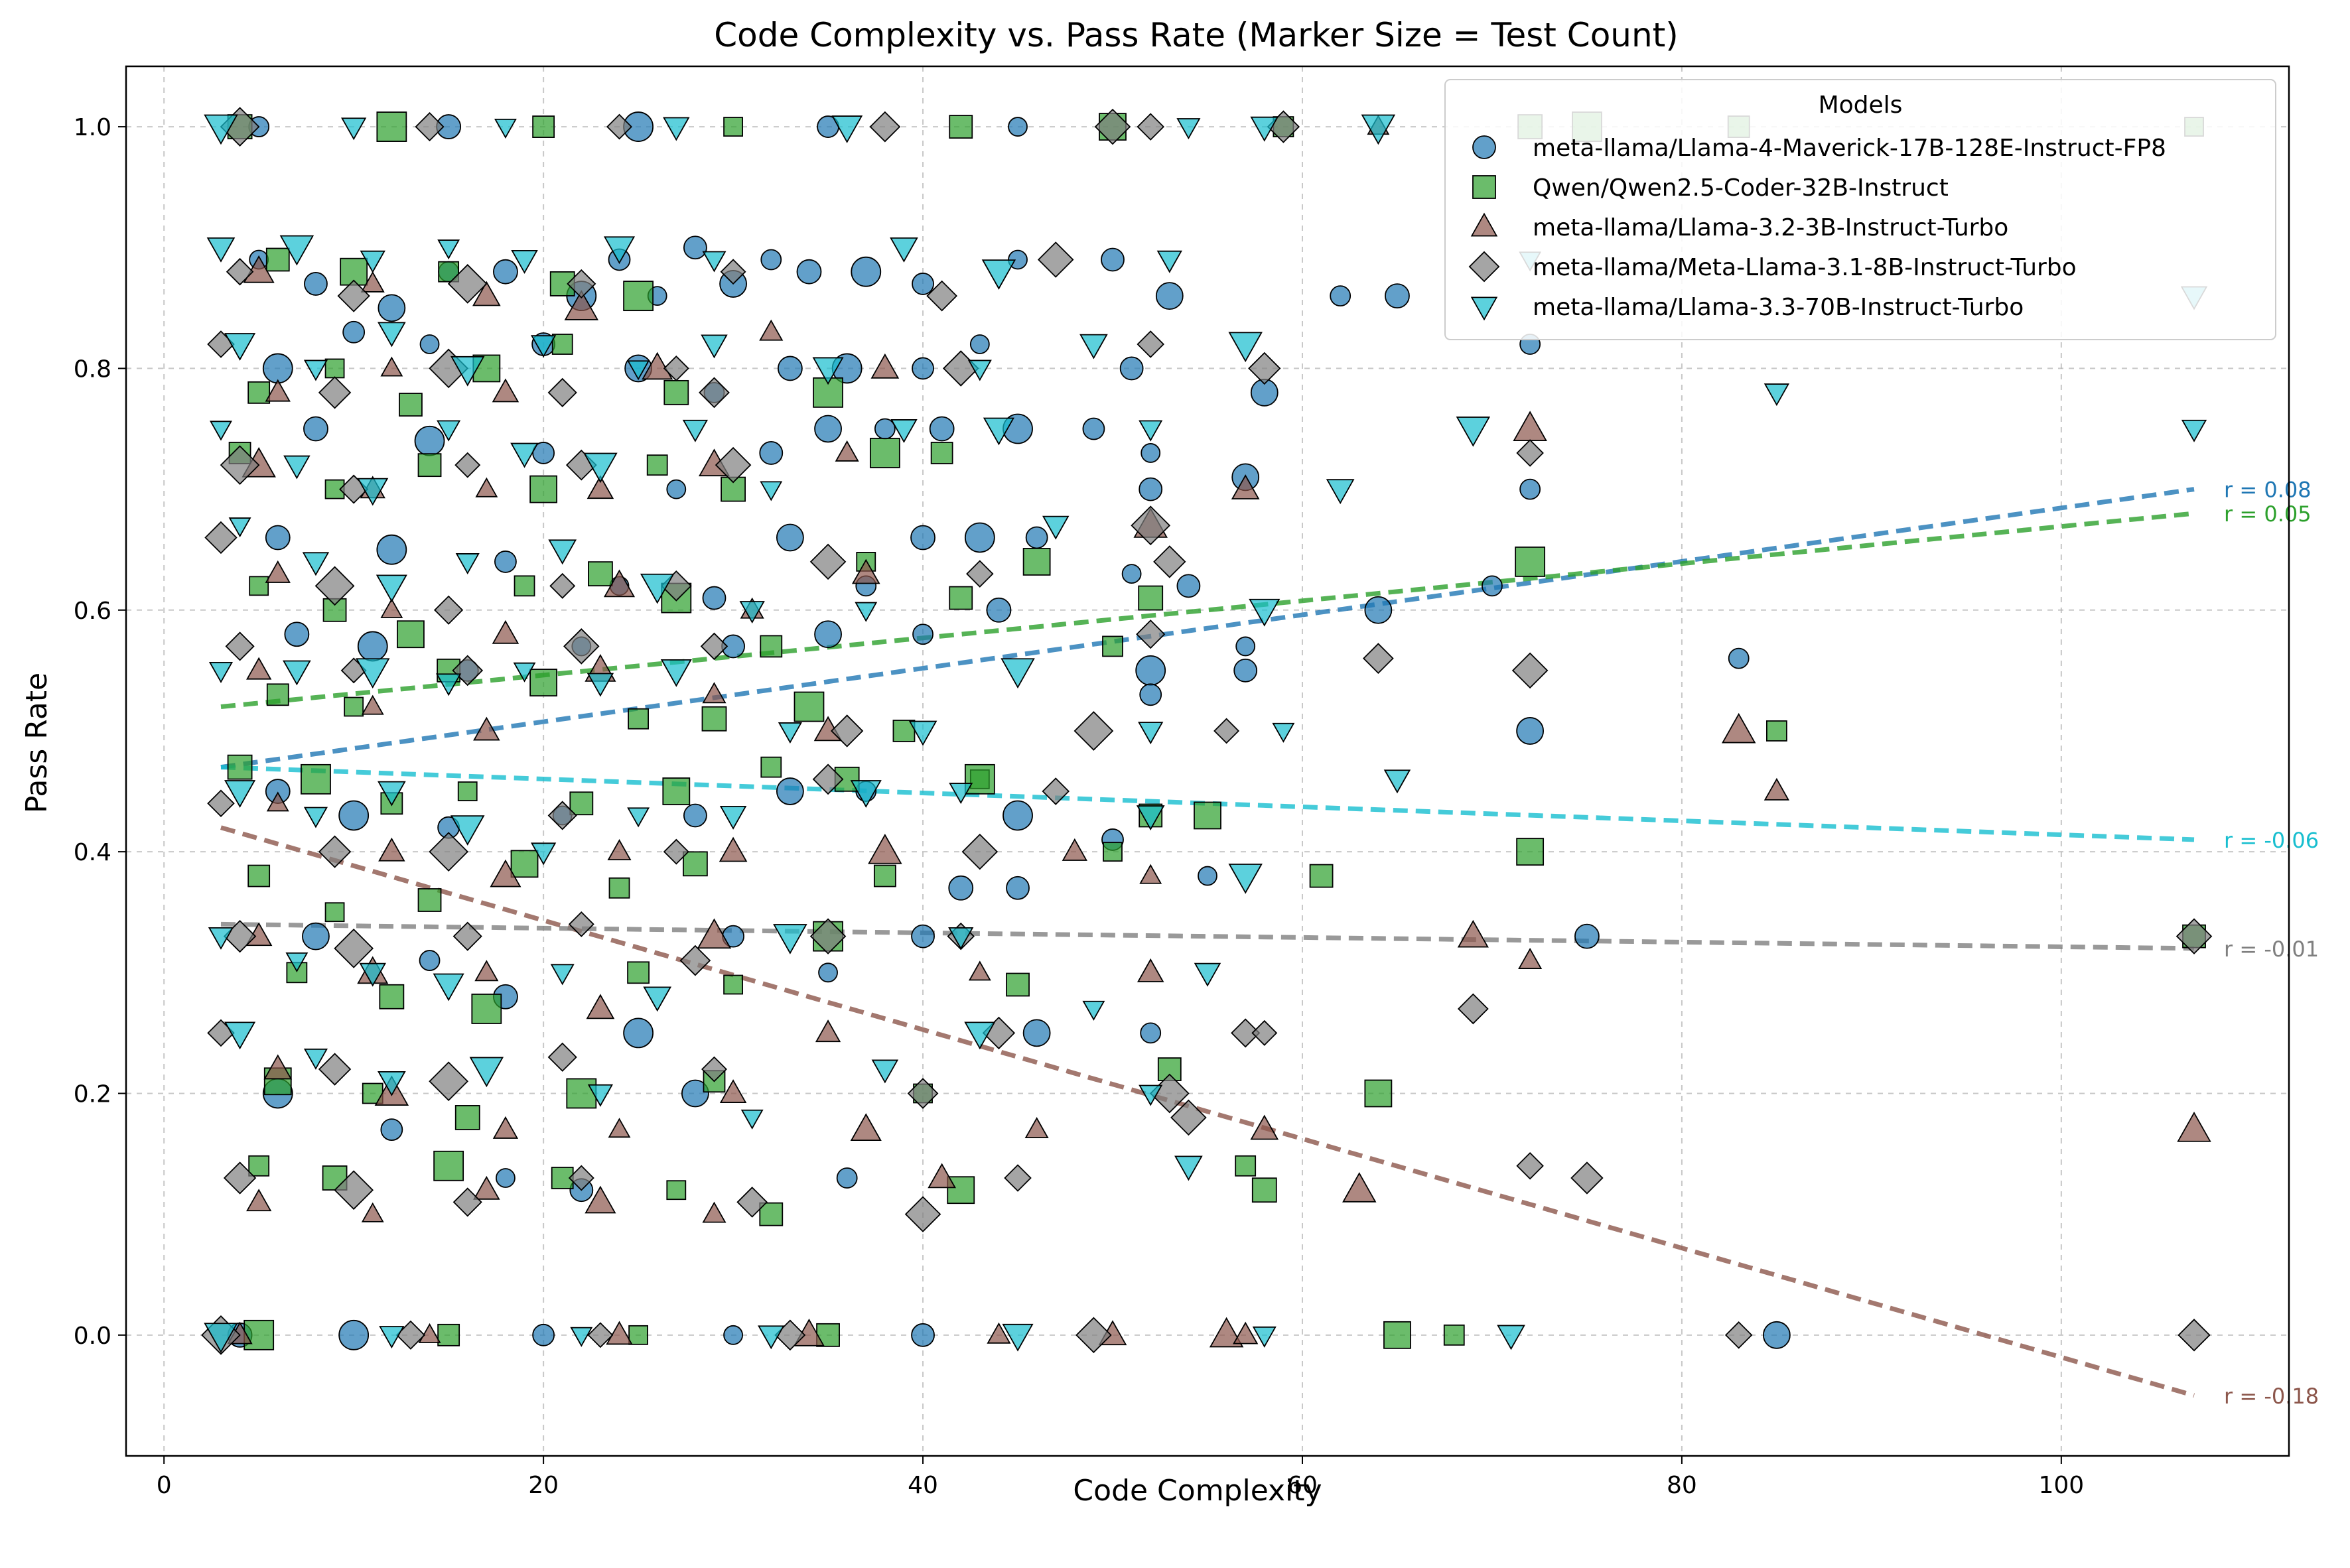 The height and width of the screenshot is (1568, 2350). What do you see at coordinates (1860, 209) in the screenshot?
I see `legend-box` at bounding box center [1860, 209].